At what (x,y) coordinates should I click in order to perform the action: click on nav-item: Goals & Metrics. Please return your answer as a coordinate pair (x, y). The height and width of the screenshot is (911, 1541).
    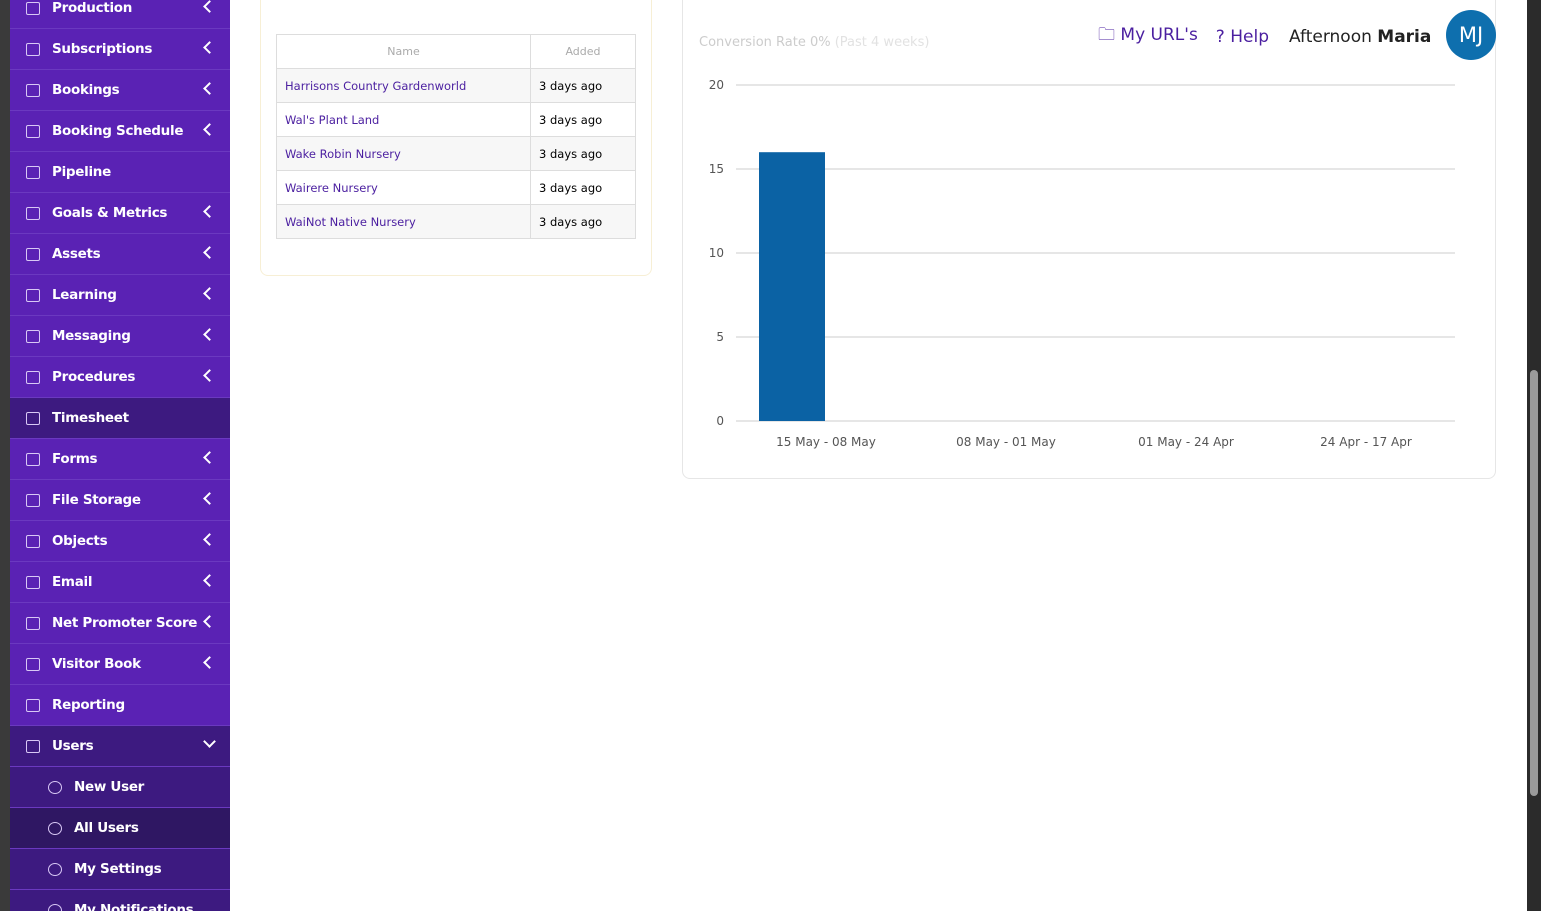
    Looking at the image, I should click on (120, 213).